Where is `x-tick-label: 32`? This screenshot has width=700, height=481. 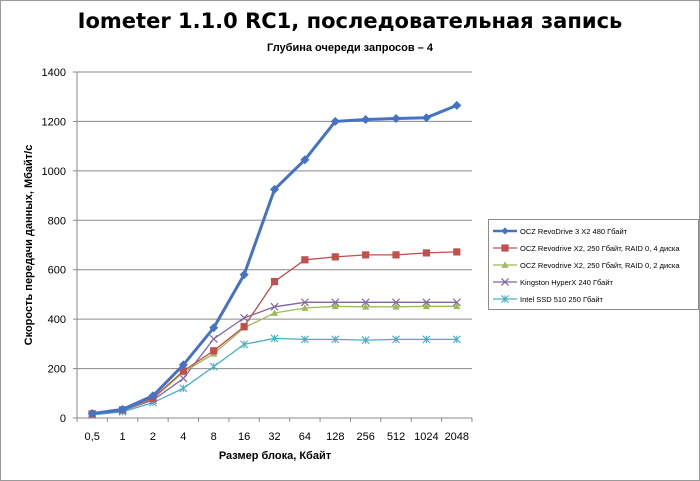
x-tick-label: 32 is located at coordinates (274, 437).